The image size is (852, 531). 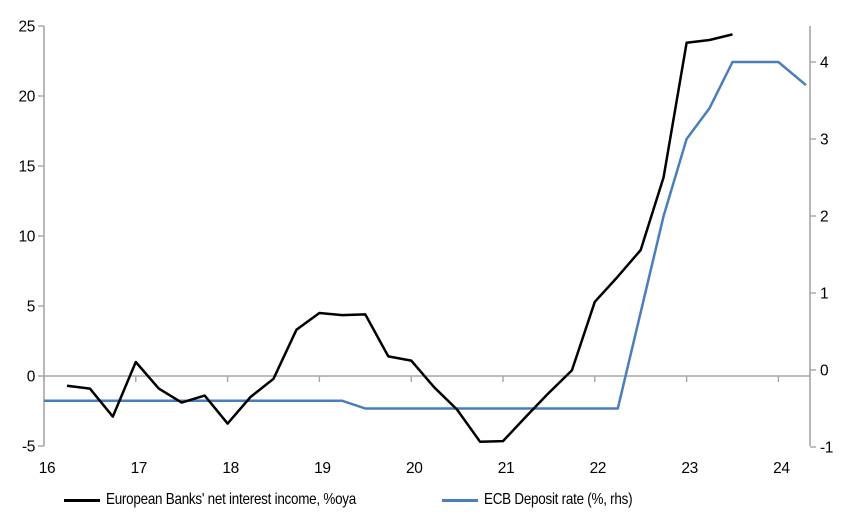 What do you see at coordinates (139, 468) in the screenshot?
I see `x-axis-label: 17` at bounding box center [139, 468].